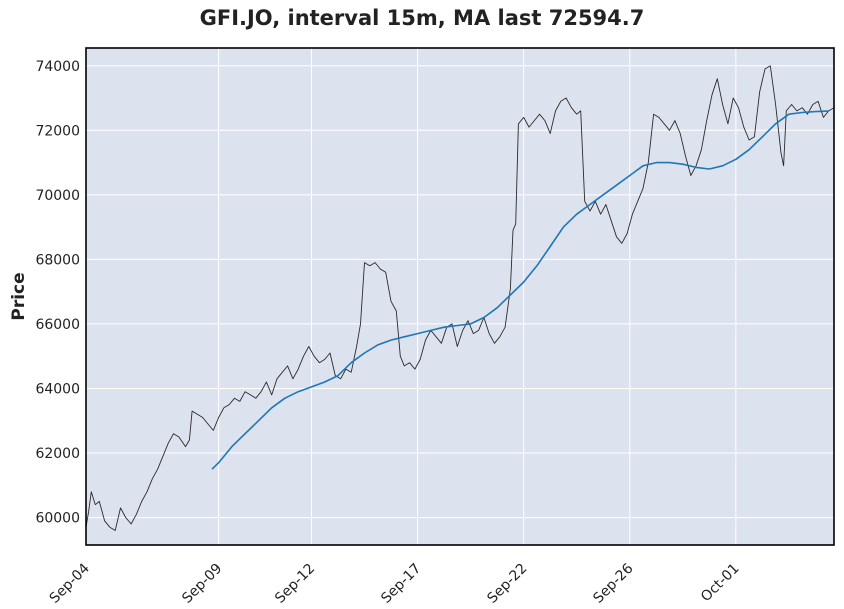 The height and width of the screenshot is (609, 844). What do you see at coordinates (507, 584) in the screenshot?
I see `x-tick-label: Sep-22` at bounding box center [507, 584].